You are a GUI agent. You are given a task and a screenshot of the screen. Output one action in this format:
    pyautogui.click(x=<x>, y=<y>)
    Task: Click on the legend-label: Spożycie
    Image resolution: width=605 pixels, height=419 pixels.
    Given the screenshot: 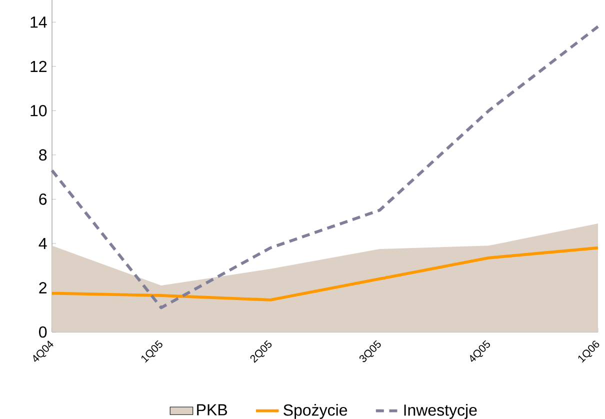 What is the action you would take?
    pyautogui.click(x=316, y=411)
    